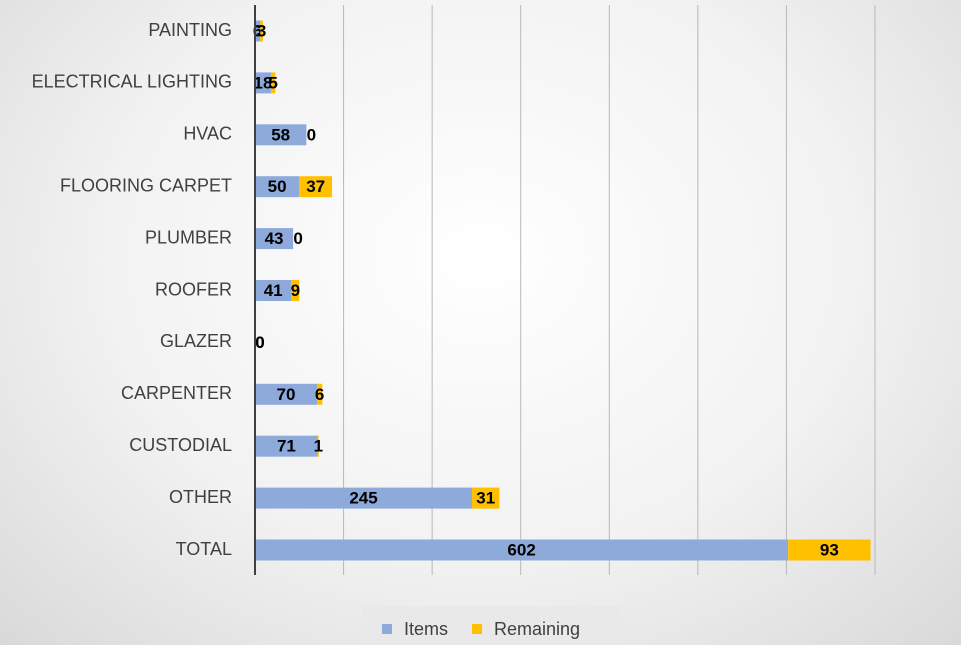 The width and height of the screenshot is (961, 645). I want to click on data-label: 50, so click(277, 186).